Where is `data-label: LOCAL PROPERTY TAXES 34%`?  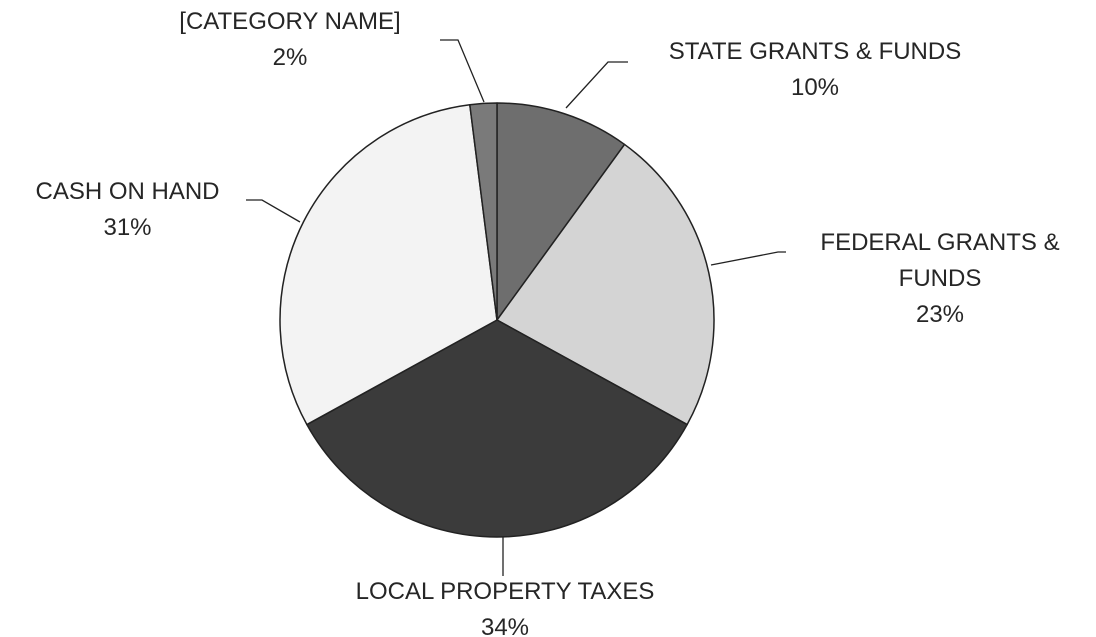 data-label: LOCAL PROPERTY TAXES 34% is located at coordinates (505, 605).